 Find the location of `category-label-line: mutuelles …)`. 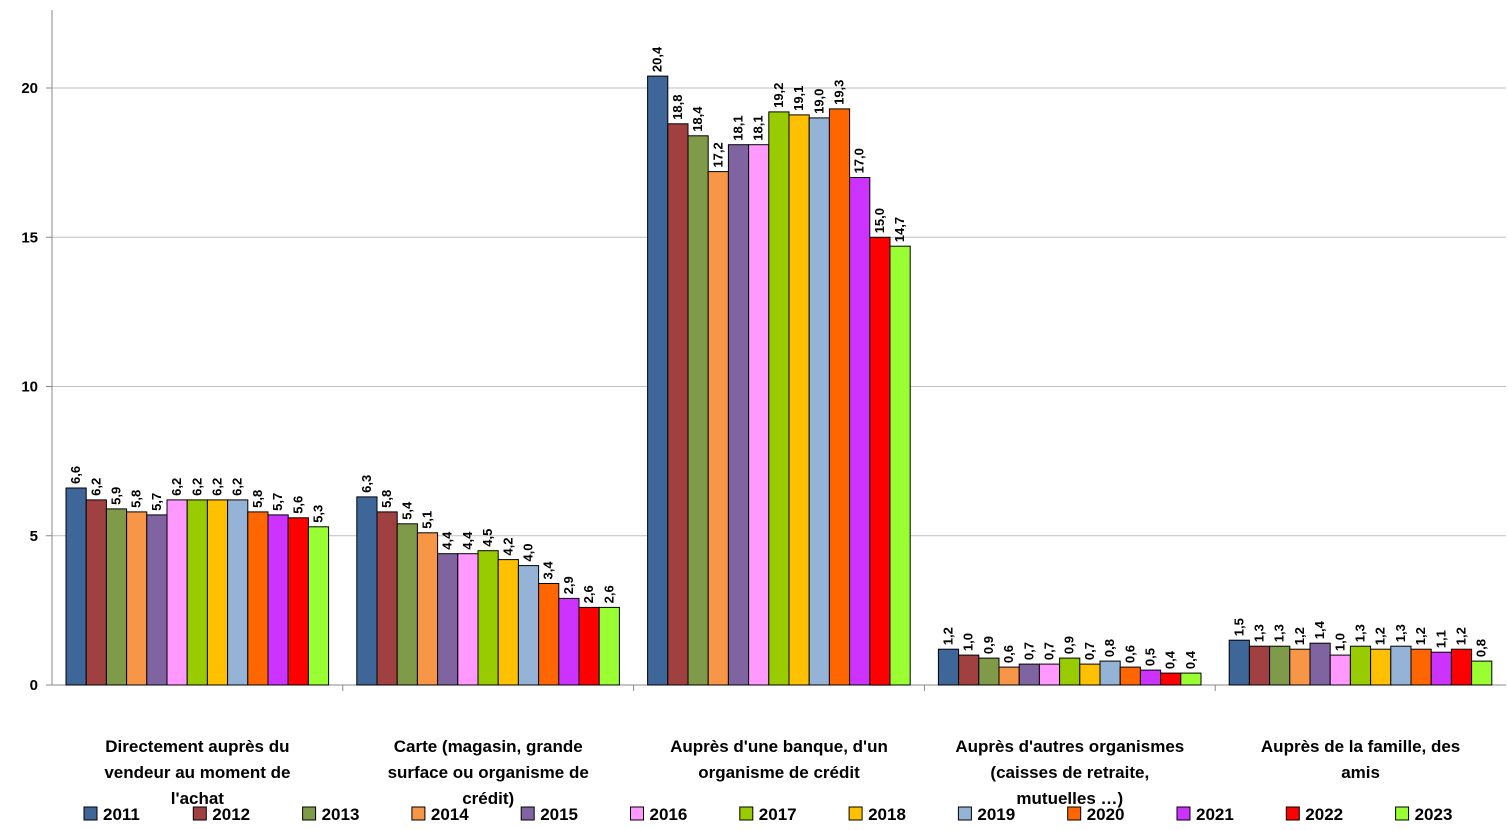

category-label-line: mutuelles …) is located at coordinates (1069, 798).